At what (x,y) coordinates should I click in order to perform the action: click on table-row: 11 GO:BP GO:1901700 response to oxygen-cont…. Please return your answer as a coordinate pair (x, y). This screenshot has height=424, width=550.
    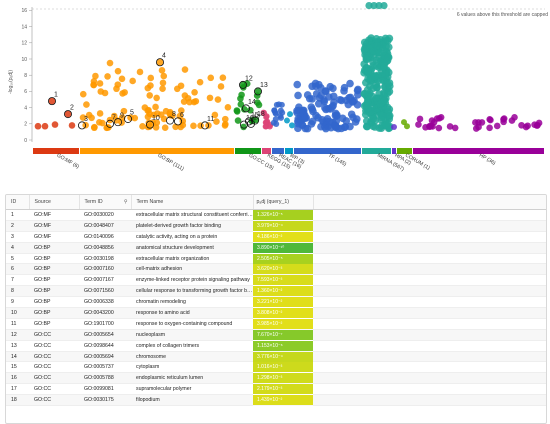
    Looking at the image, I should click on (276, 324).